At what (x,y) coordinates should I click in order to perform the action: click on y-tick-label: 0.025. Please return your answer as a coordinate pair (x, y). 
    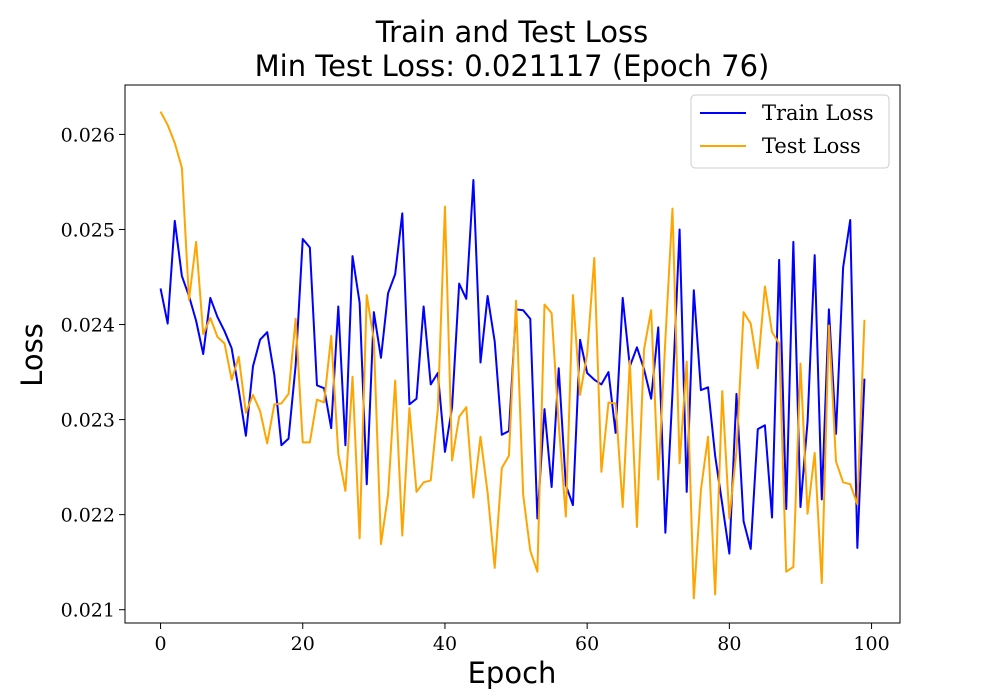
    Looking at the image, I should click on (88, 230).